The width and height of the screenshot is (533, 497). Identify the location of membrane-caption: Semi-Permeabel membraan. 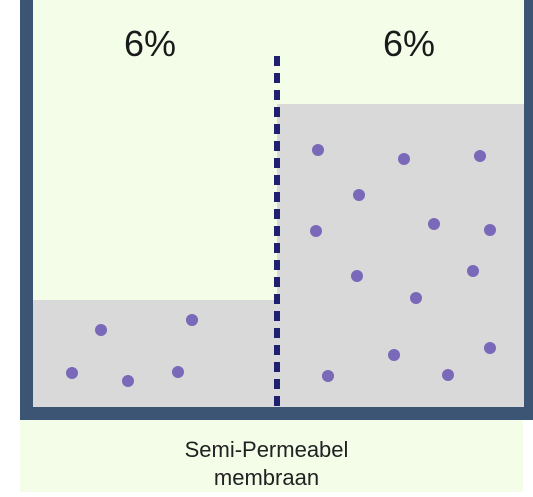
(266, 464).